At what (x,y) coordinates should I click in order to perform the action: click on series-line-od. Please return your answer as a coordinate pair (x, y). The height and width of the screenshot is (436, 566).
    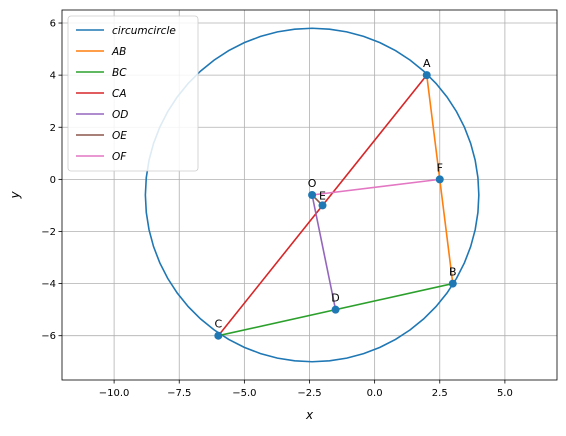
    Looking at the image, I should click on (324, 252).